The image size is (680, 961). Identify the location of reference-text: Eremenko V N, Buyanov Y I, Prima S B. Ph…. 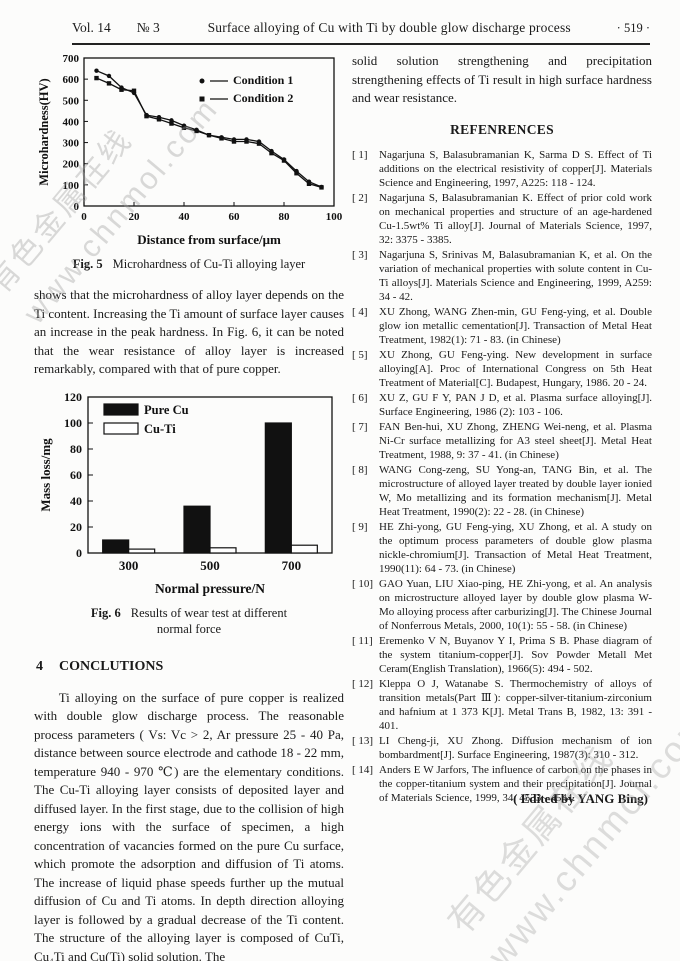
(515, 654).